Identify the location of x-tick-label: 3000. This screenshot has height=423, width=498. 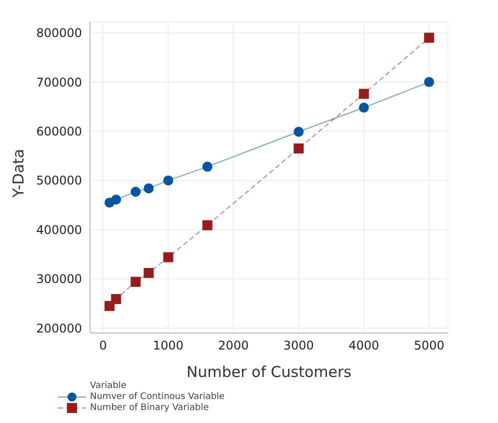
(298, 345).